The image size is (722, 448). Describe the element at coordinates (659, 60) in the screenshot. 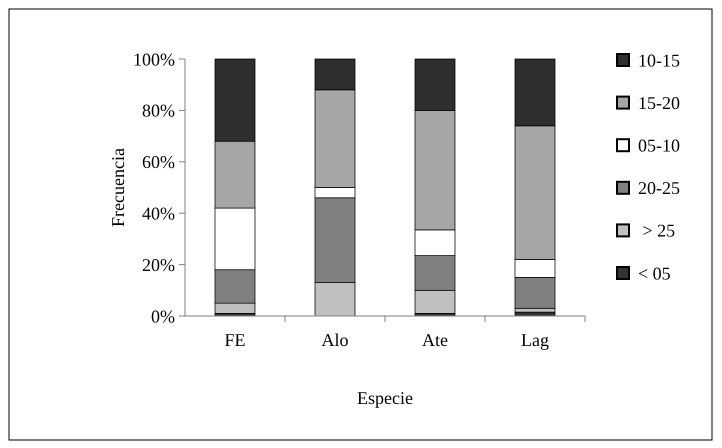

I see `legend-label: 10-15` at that location.